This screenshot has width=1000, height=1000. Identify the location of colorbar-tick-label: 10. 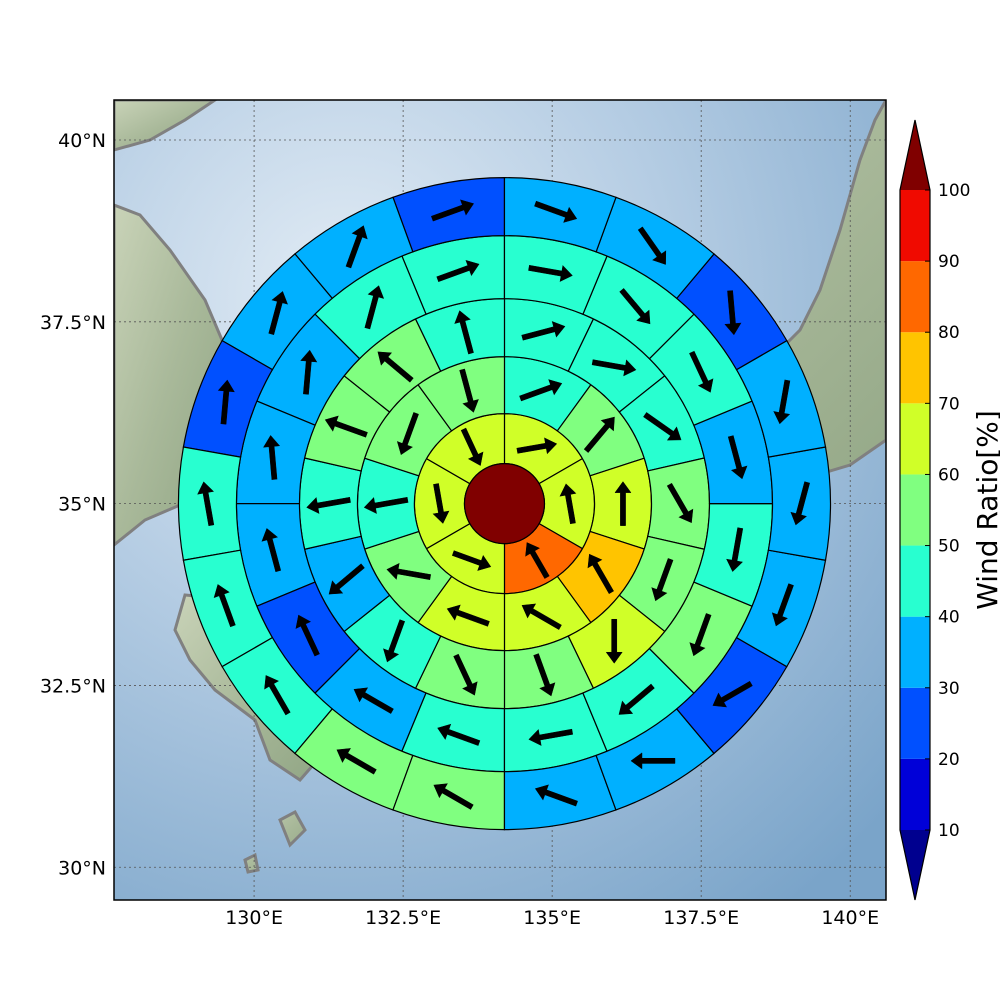
(949, 831).